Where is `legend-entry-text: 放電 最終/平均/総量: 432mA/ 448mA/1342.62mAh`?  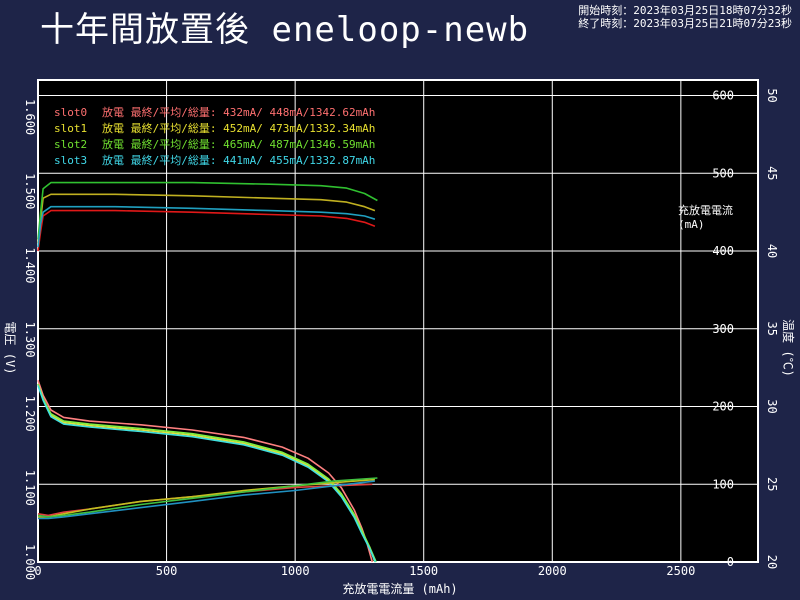 legend-entry-text: 放電 最終/平均/総量: 432mA/ 448mA/1342.62mAh is located at coordinates (238, 112).